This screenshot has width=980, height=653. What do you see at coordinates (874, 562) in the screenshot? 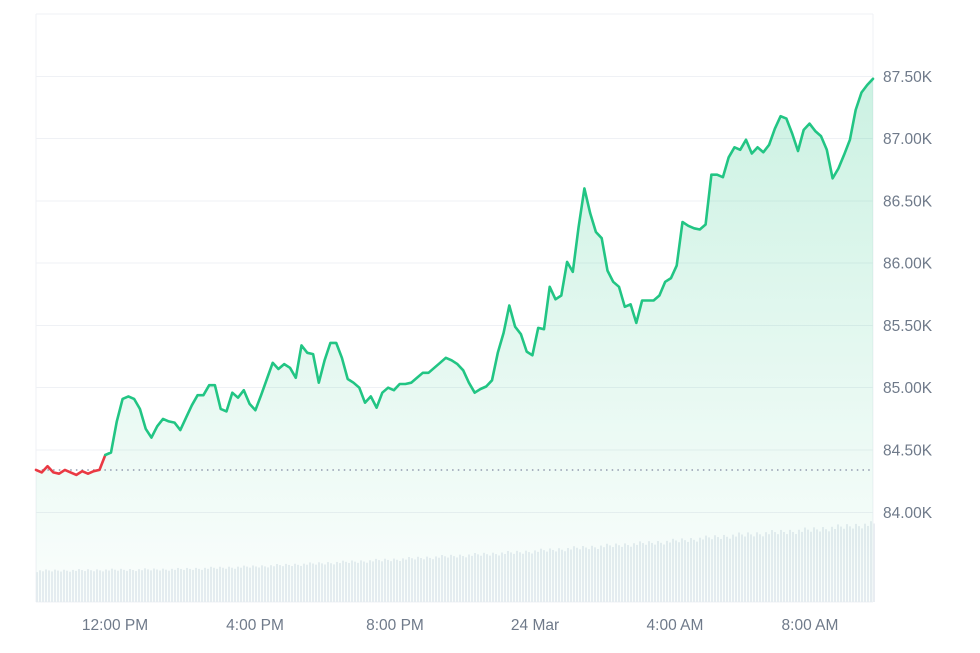
I see `volume-bar` at bounding box center [874, 562].